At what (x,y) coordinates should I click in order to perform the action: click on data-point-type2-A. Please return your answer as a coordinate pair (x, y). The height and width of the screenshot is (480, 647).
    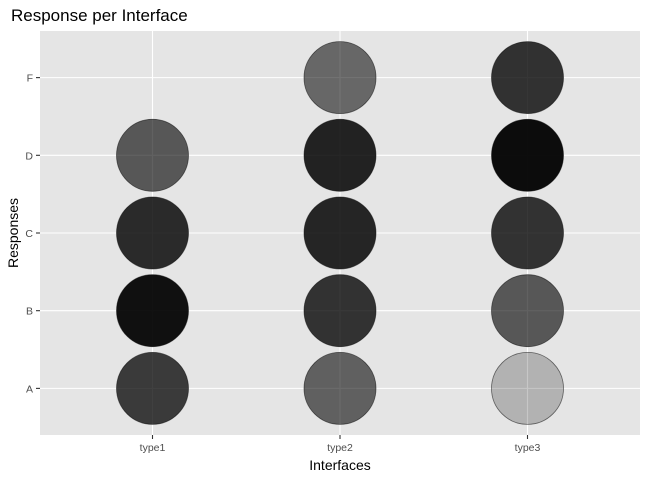
    Looking at the image, I should click on (340, 388).